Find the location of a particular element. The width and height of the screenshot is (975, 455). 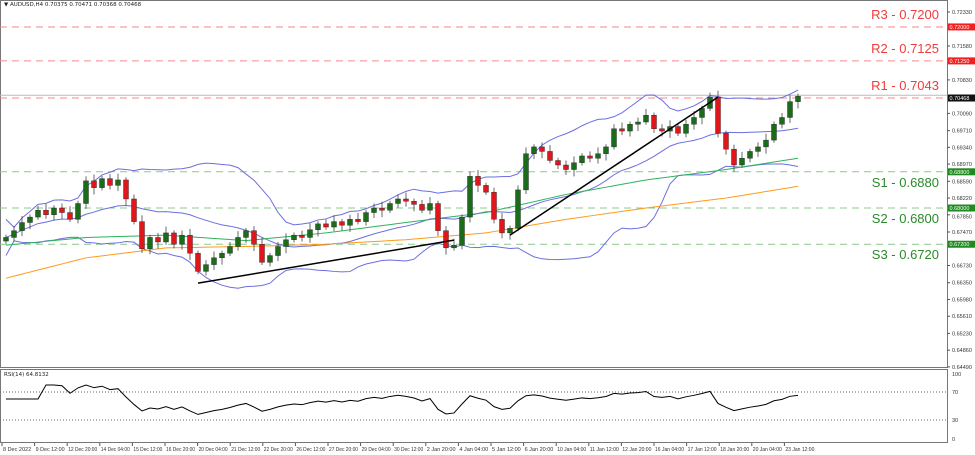

time-axis-label: 22 Dec 20:00 is located at coordinates (278, 450).